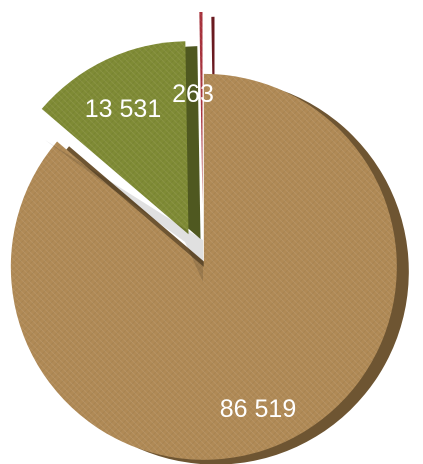  I want to click on slice-label-1: 13 531, so click(123, 109).